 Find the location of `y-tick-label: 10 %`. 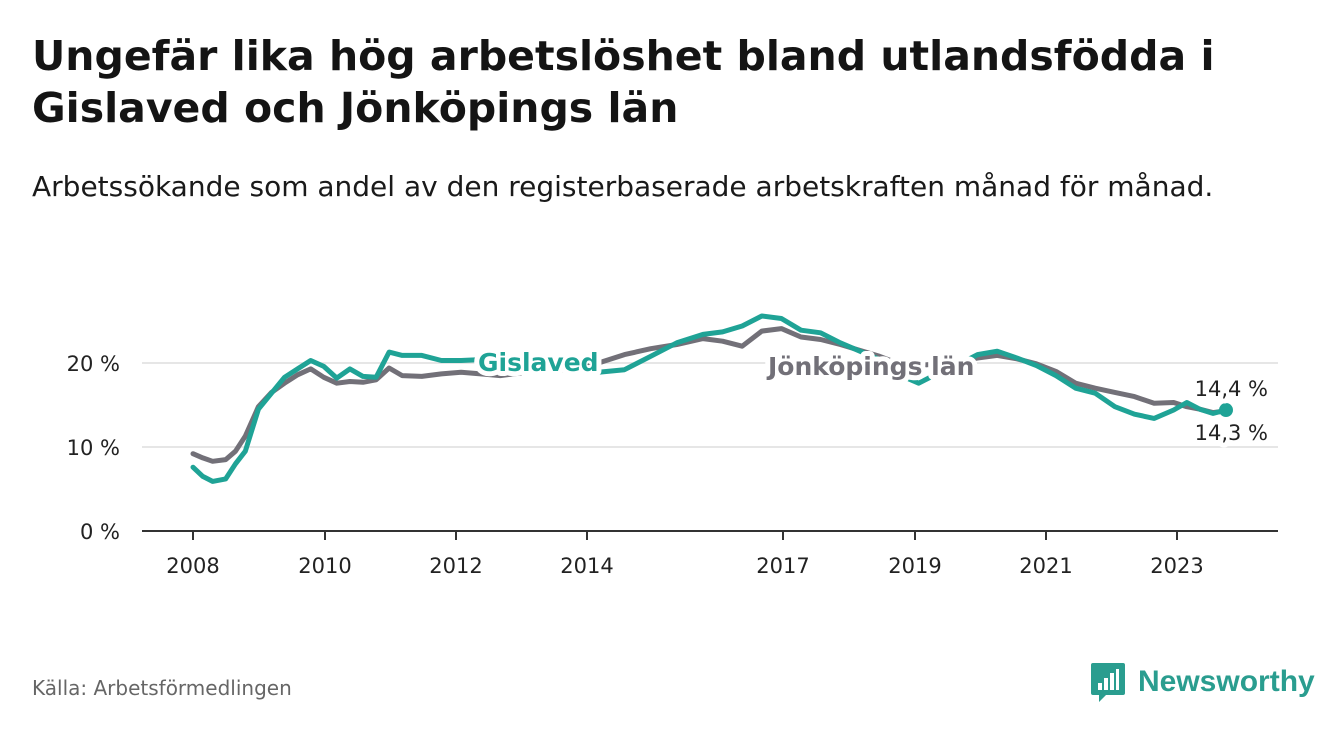

y-tick-label: 10 % is located at coordinates (93, 448).